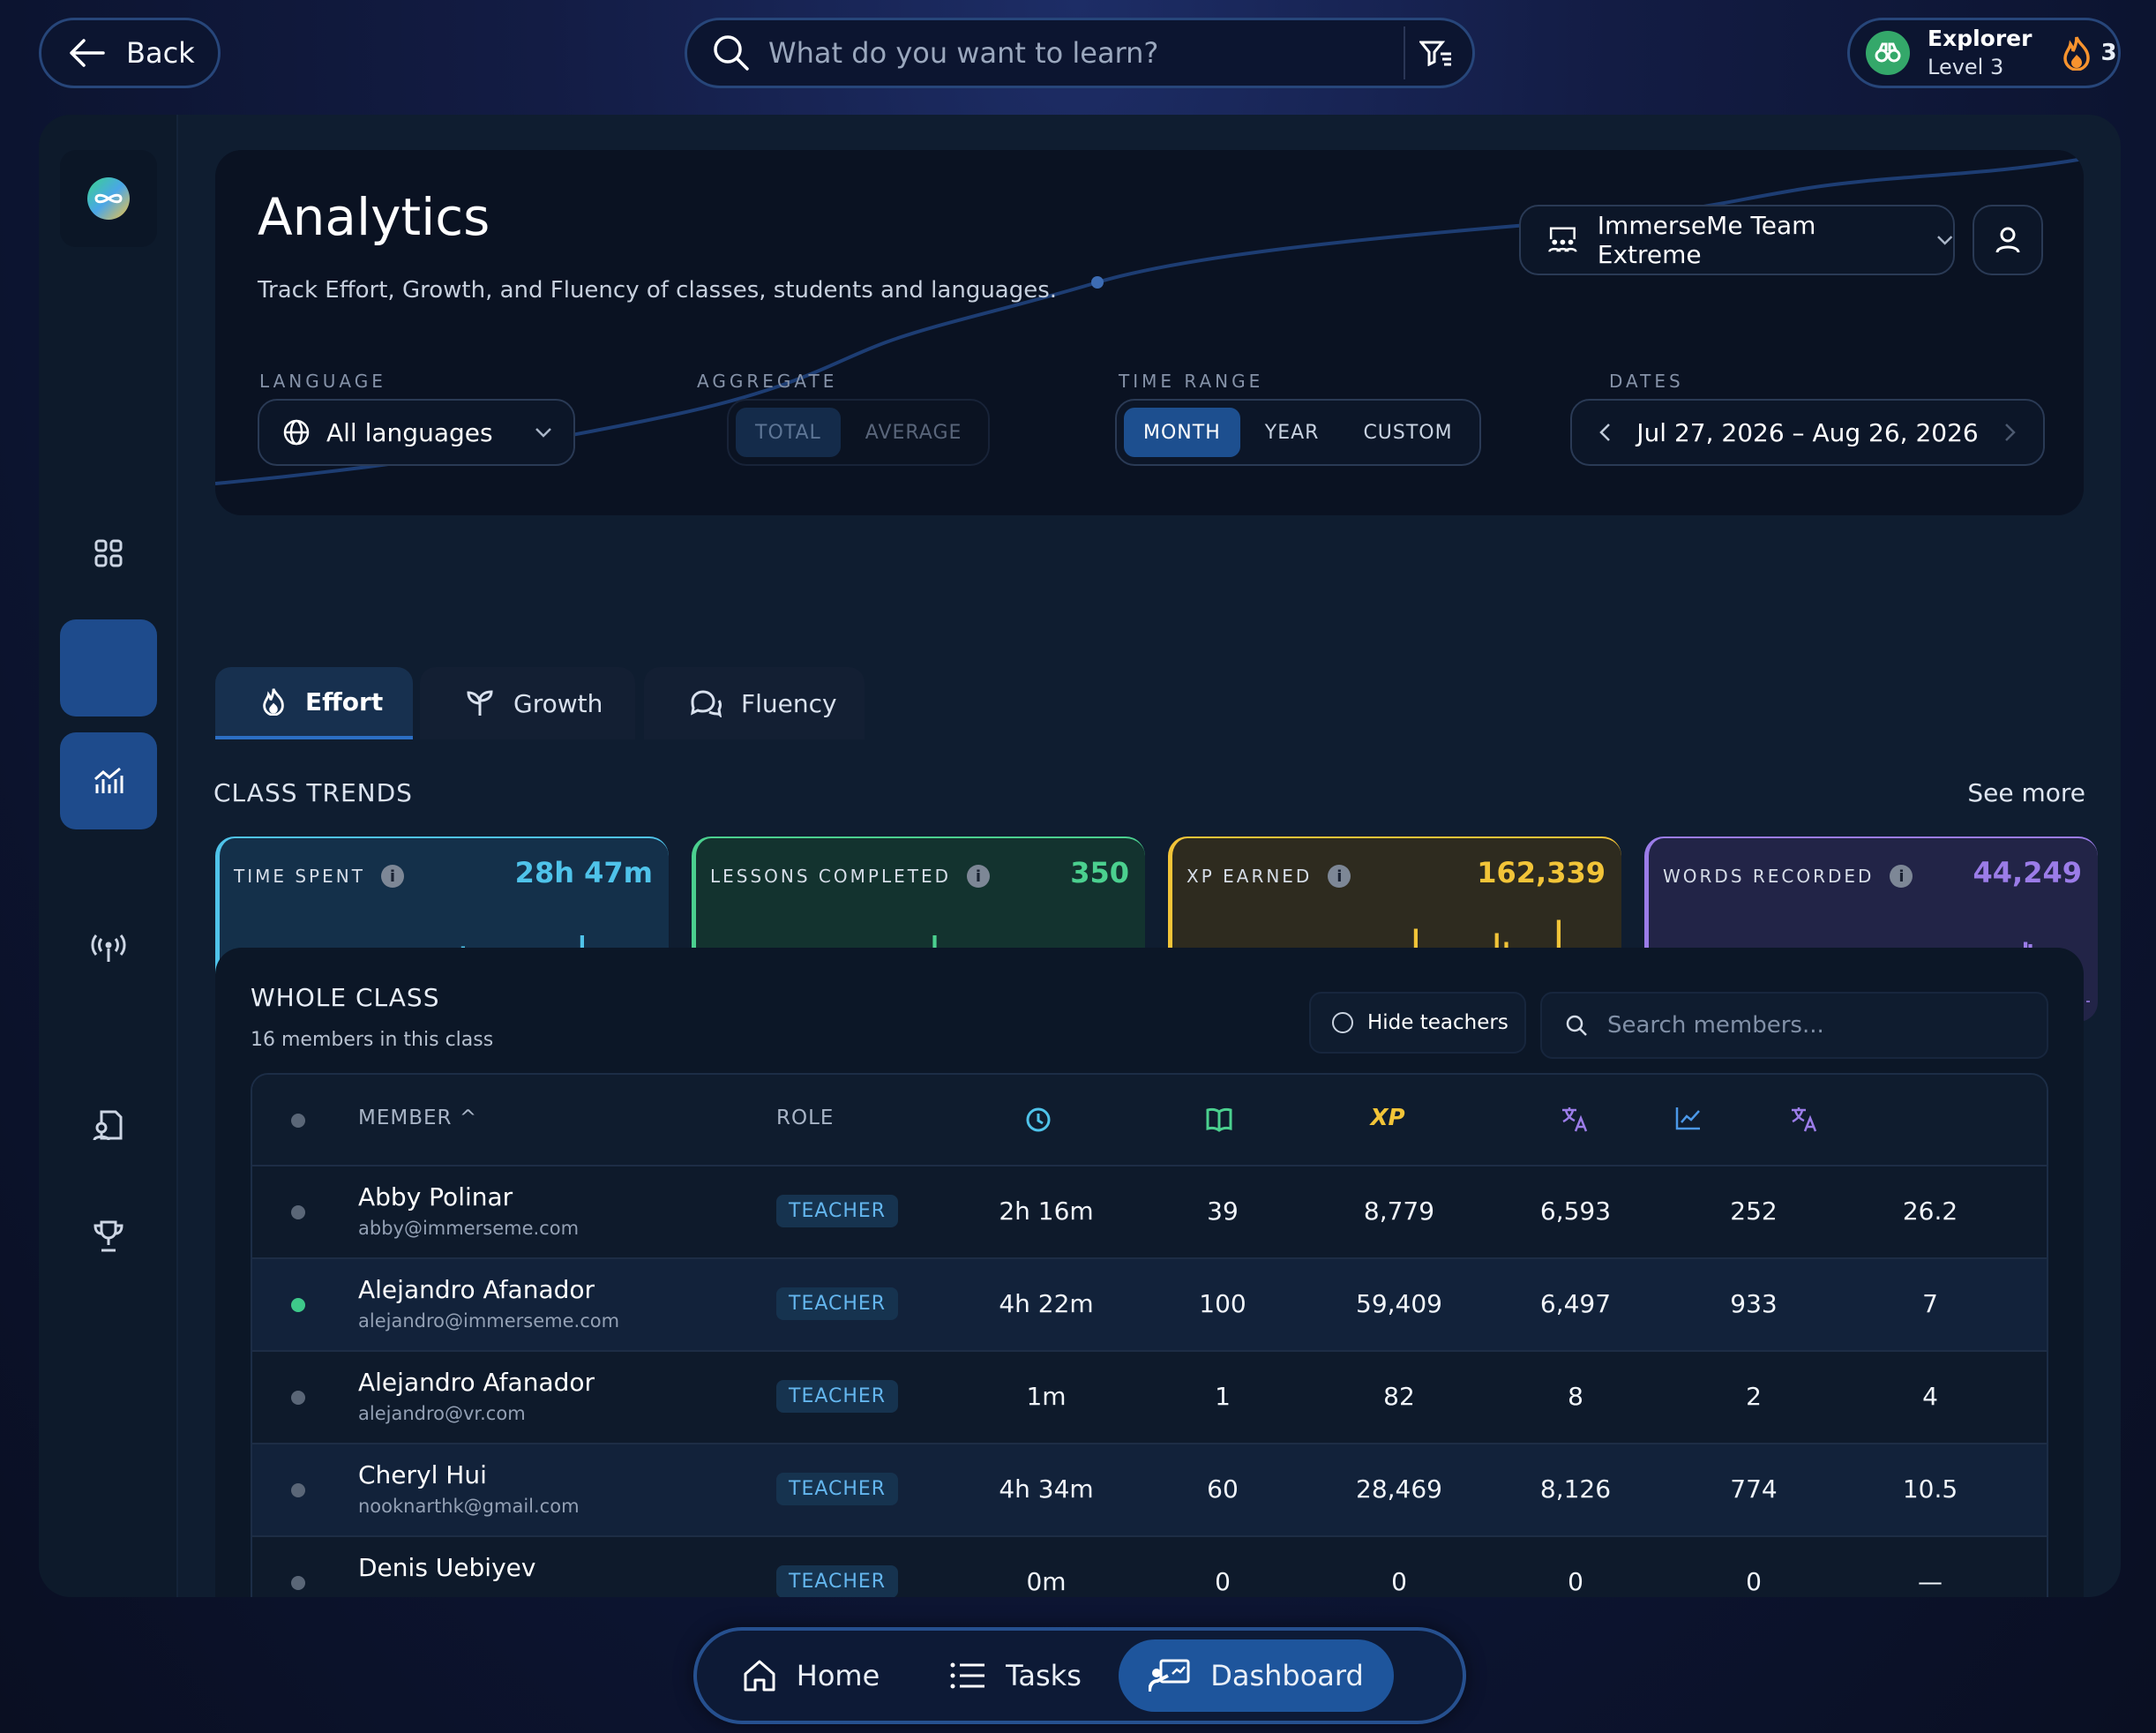 Image resolution: width=2156 pixels, height=1733 pixels. I want to click on nav-tasks: Tasks, so click(1016, 1675).